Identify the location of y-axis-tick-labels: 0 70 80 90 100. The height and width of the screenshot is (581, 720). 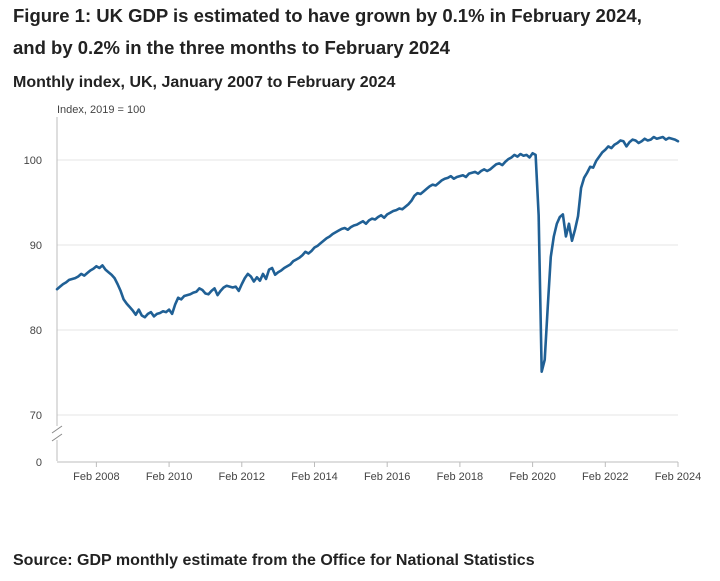
(33, 312).